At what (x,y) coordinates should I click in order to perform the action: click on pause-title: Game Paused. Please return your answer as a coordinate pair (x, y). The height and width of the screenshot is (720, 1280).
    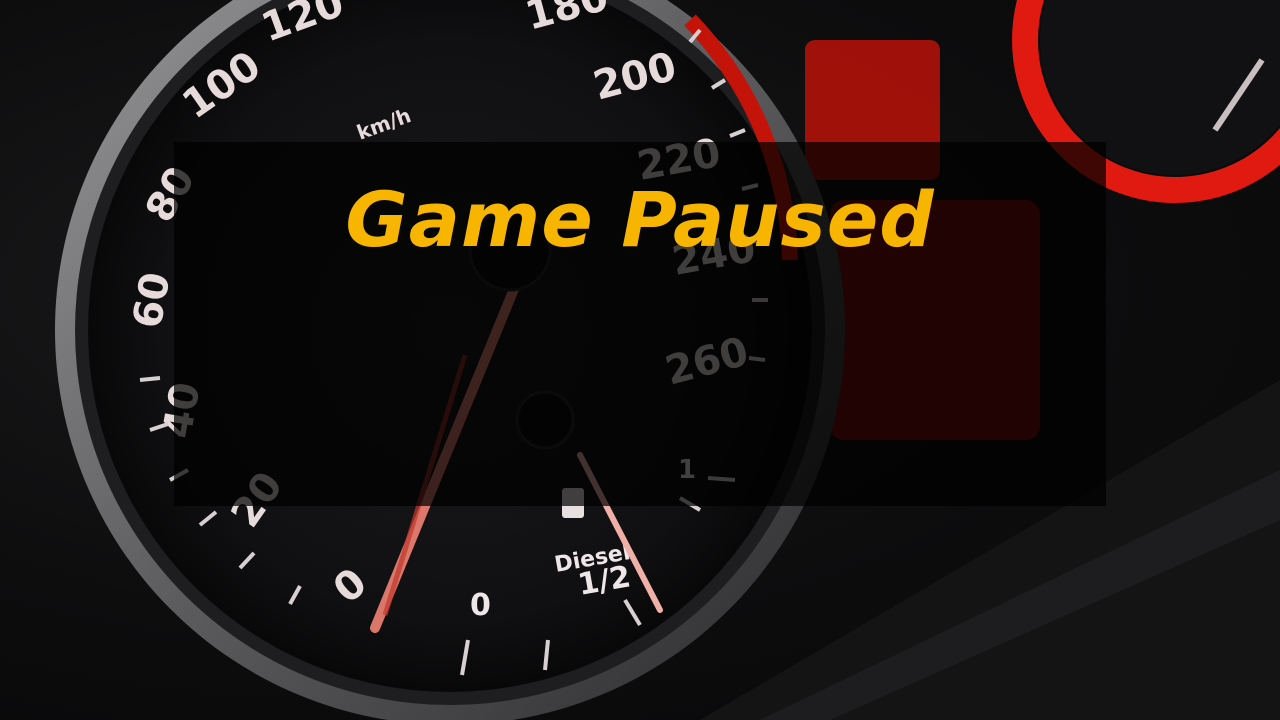
    Looking at the image, I should click on (640, 219).